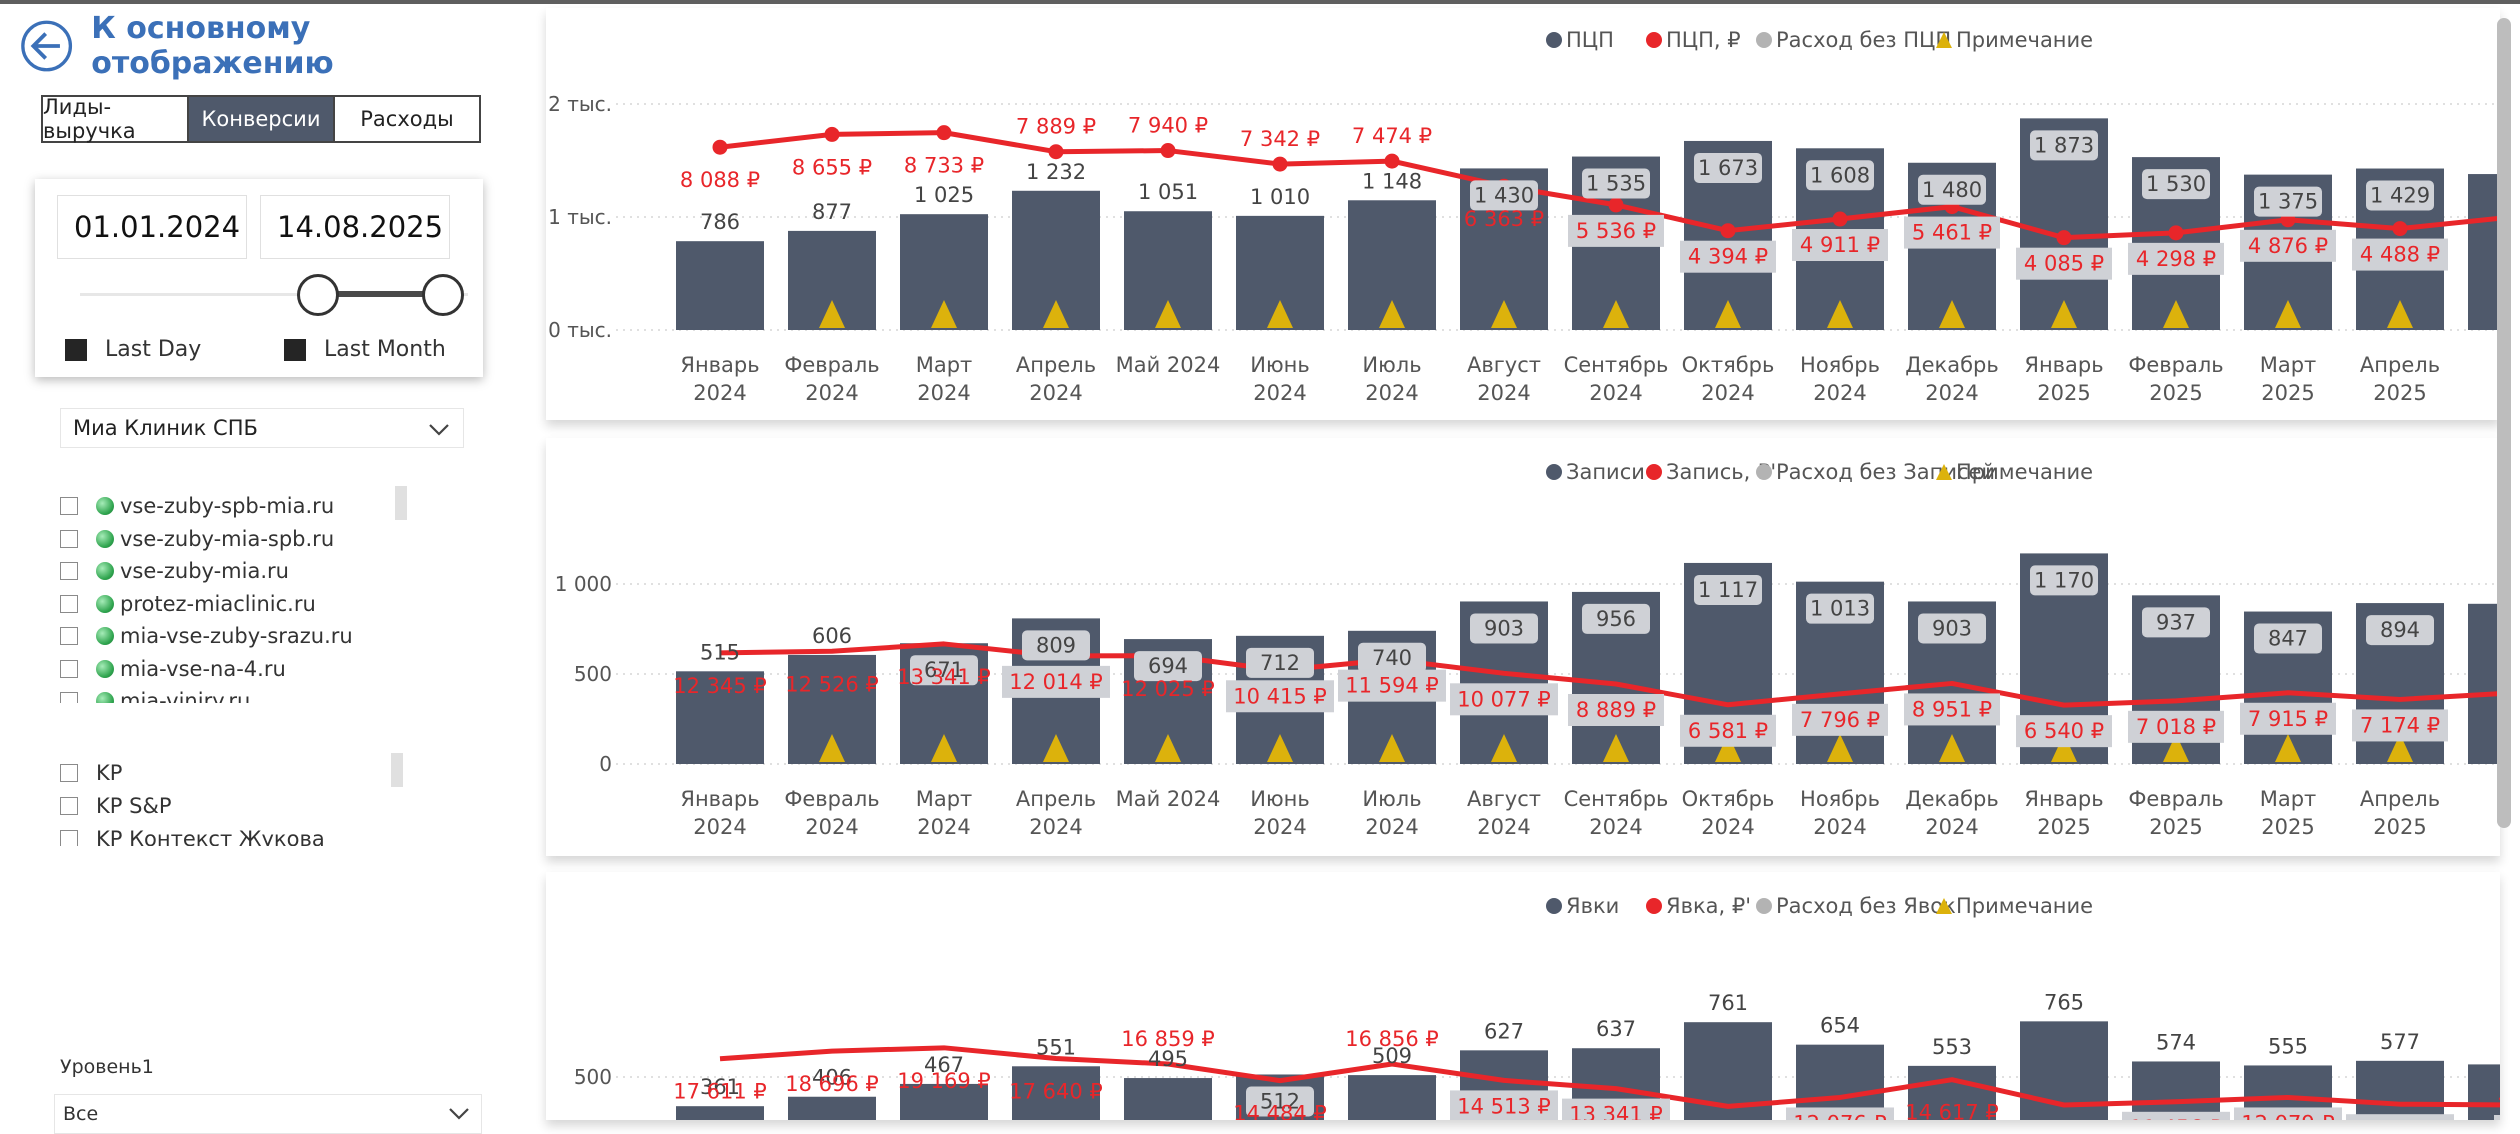  Describe the element at coordinates (240, 604) in the screenshot. I see `list-item: protez-miaclinic.ru` at that location.